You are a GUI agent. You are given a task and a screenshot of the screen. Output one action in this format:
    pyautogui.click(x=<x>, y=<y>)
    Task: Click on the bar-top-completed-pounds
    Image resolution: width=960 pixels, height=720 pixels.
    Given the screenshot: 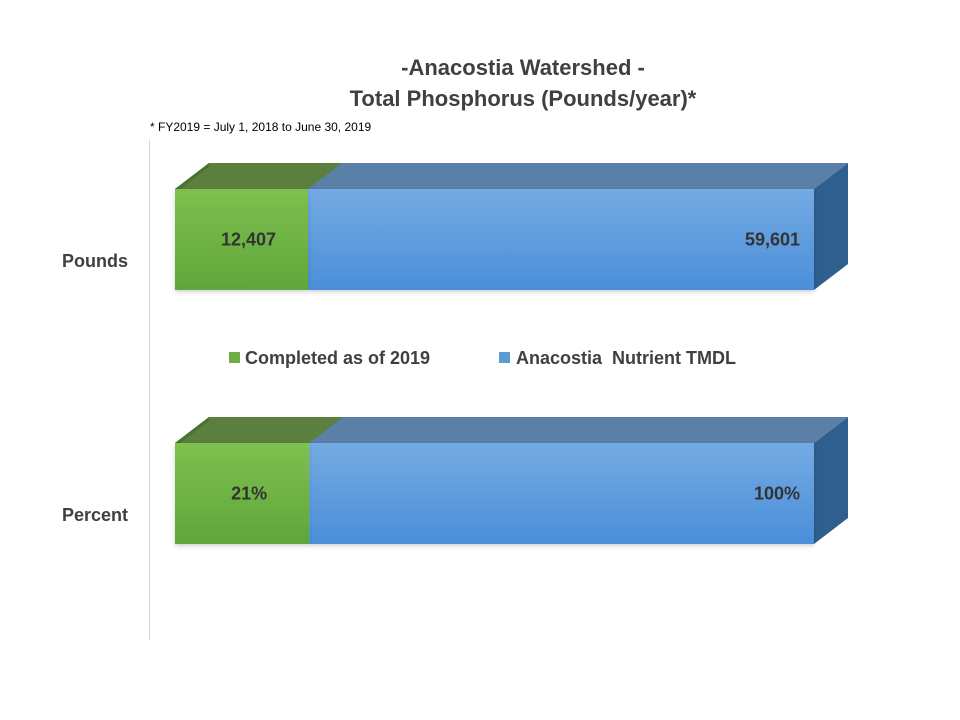 What is the action you would take?
    pyautogui.click(x=259, y=176)
    